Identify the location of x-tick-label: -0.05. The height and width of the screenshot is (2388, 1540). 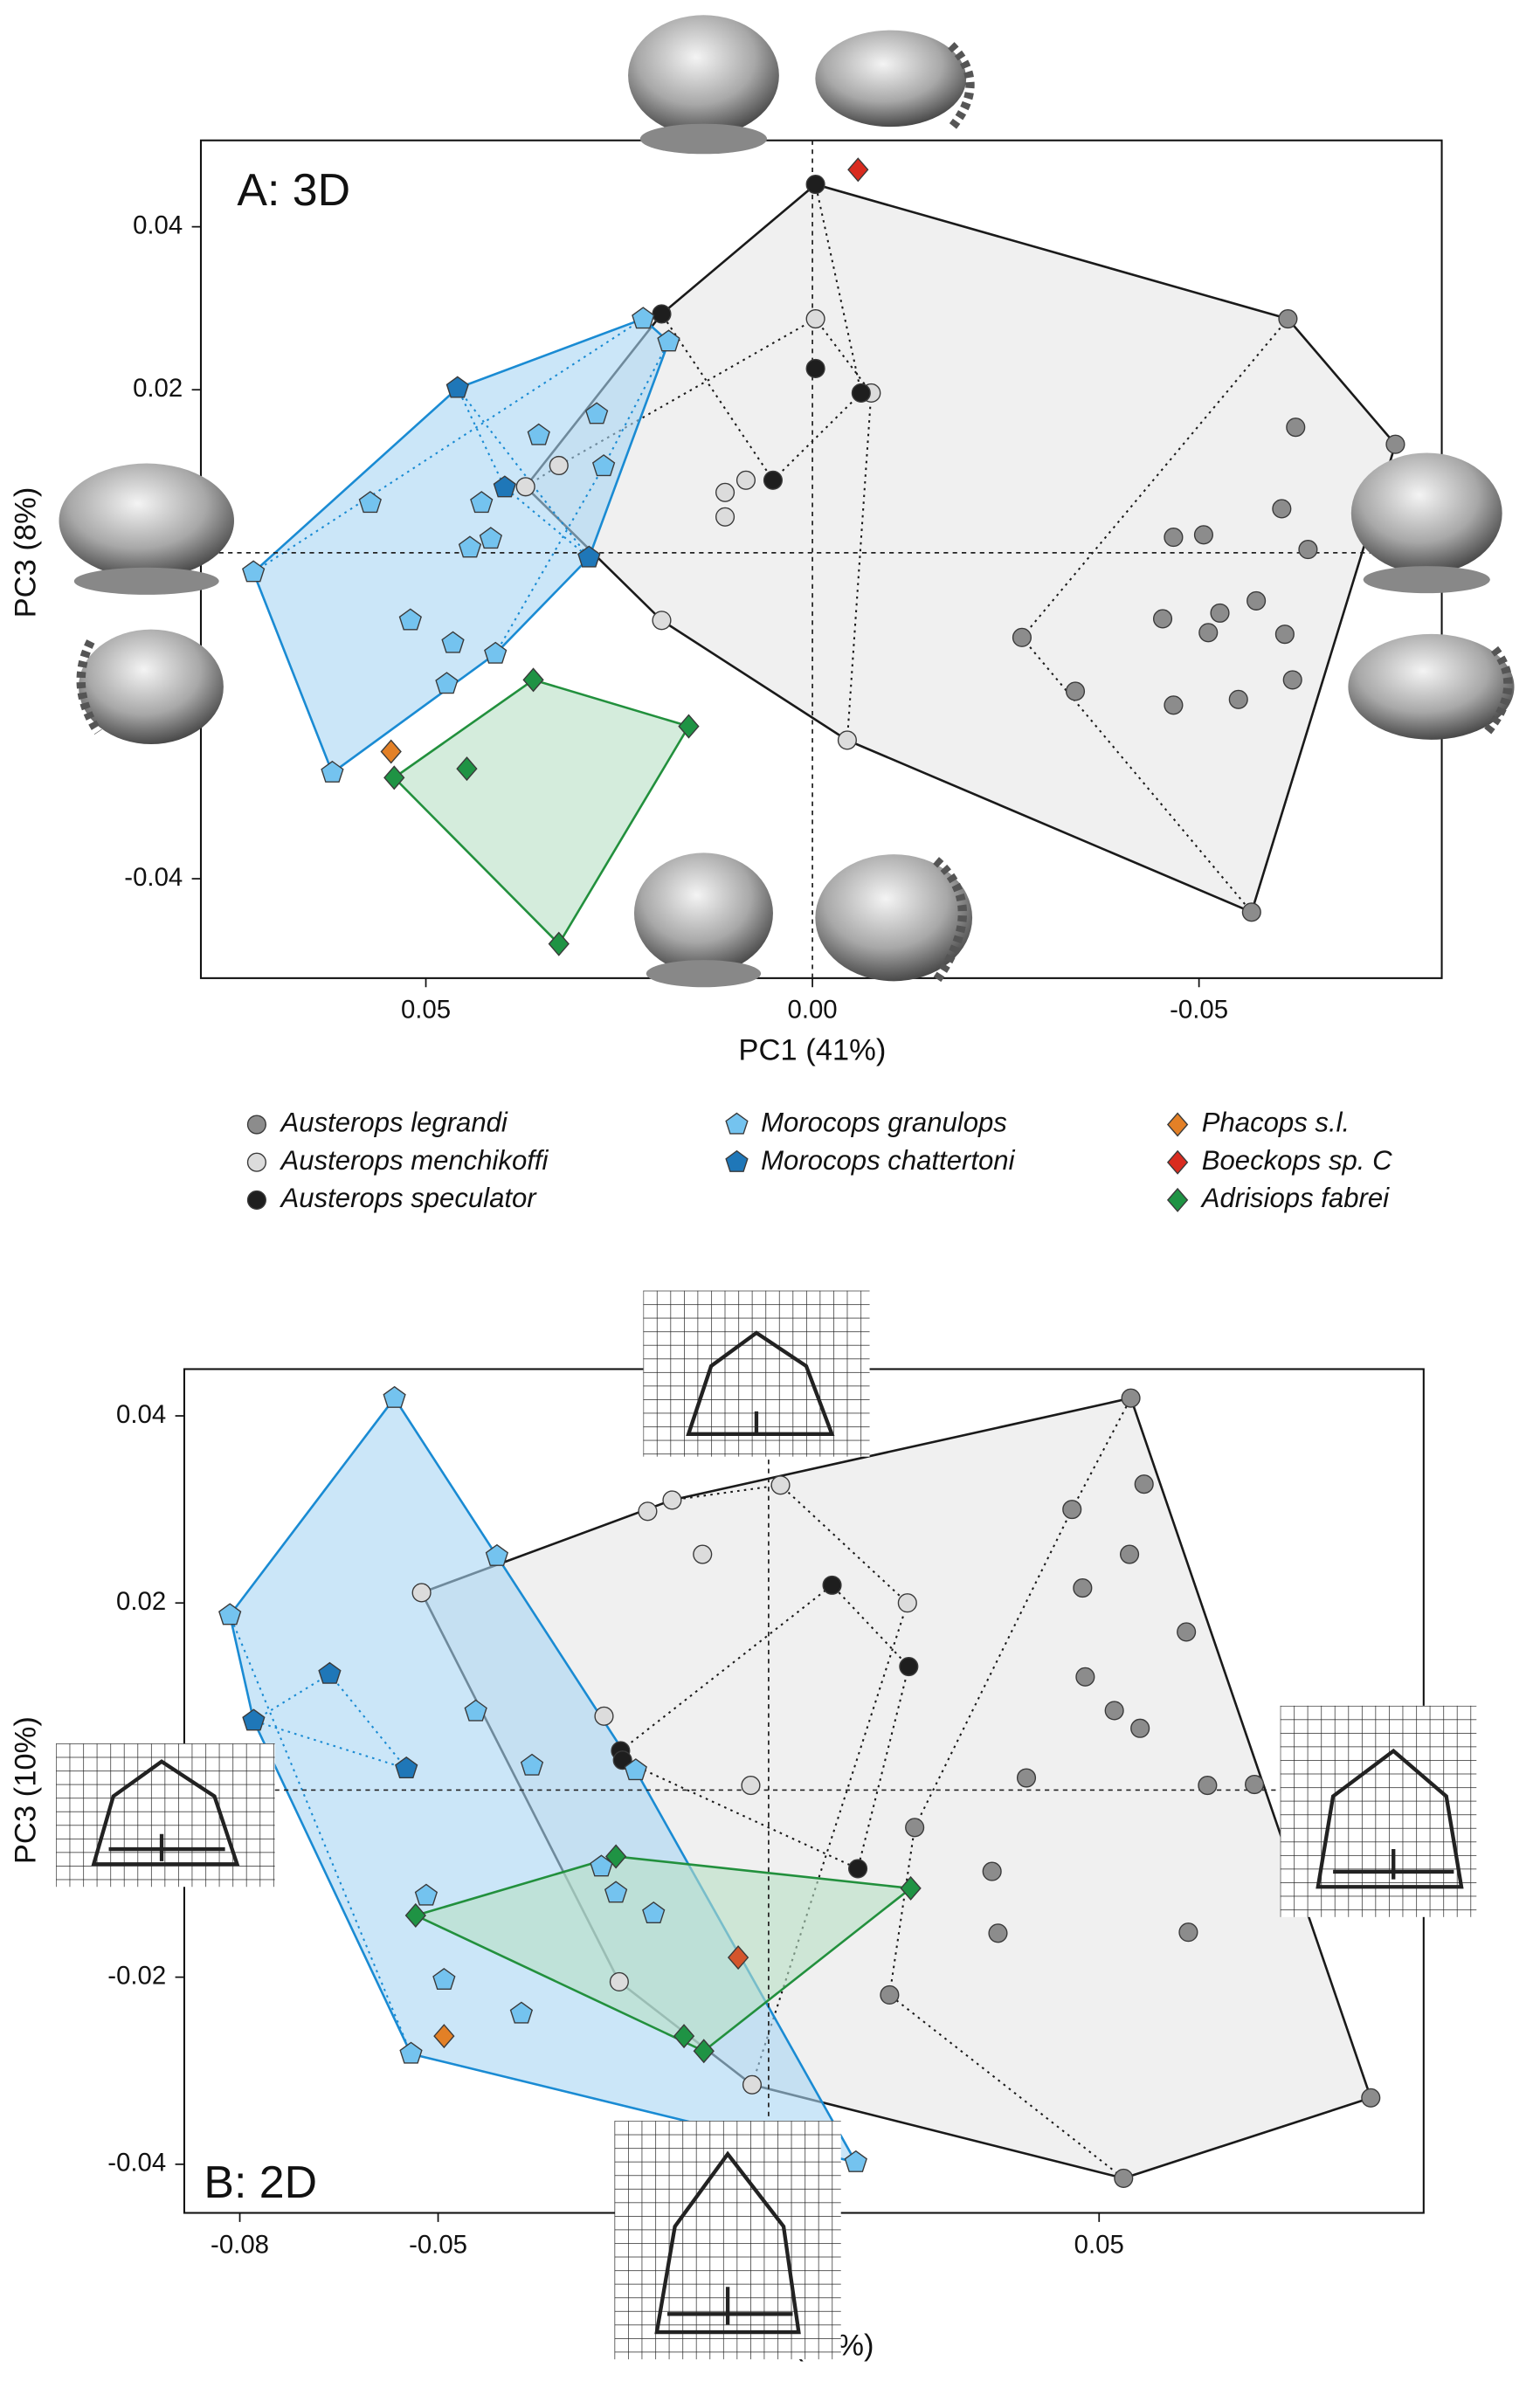
(1199, 1010).